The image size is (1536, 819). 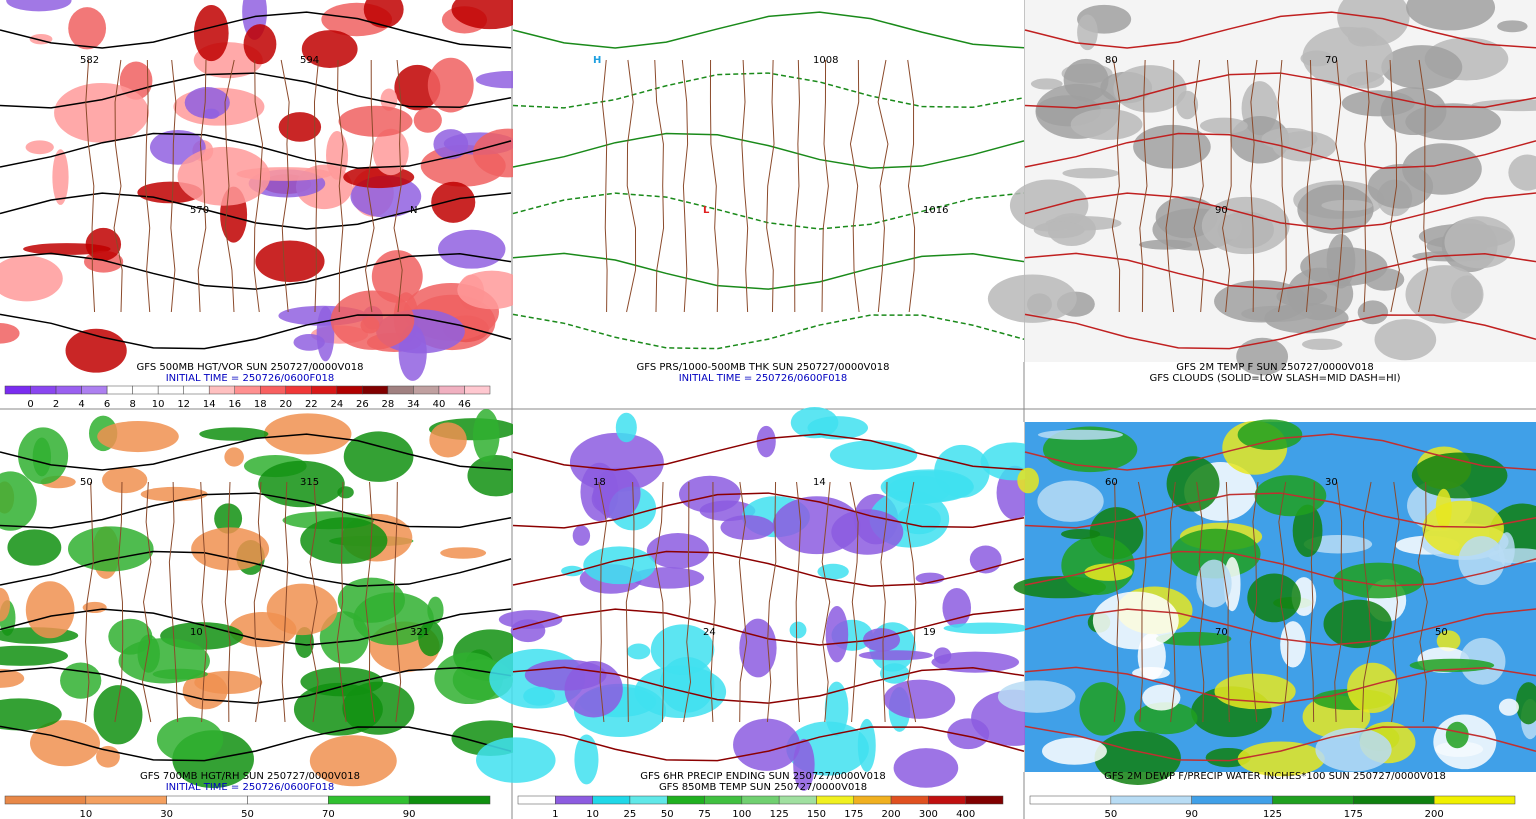 I want to click on map-label: 570, so click(x=199, y=210).